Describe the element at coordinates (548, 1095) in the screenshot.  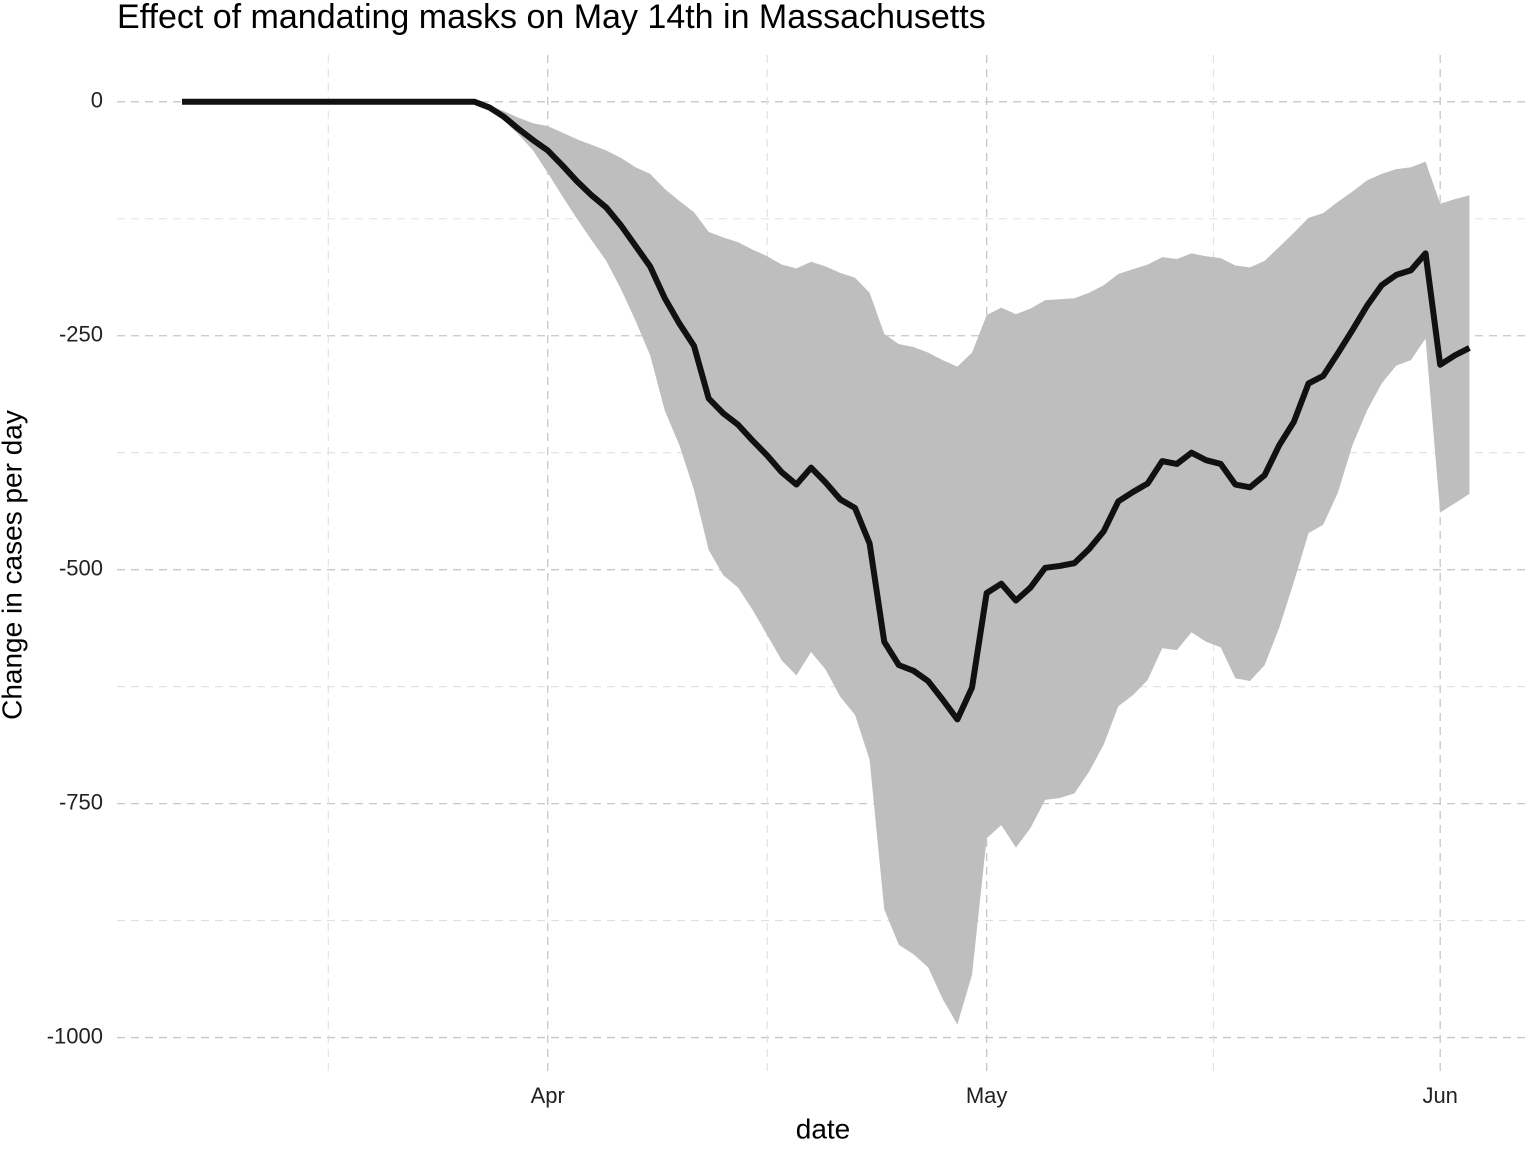
I see `x-tick-label: Apr` at that location.